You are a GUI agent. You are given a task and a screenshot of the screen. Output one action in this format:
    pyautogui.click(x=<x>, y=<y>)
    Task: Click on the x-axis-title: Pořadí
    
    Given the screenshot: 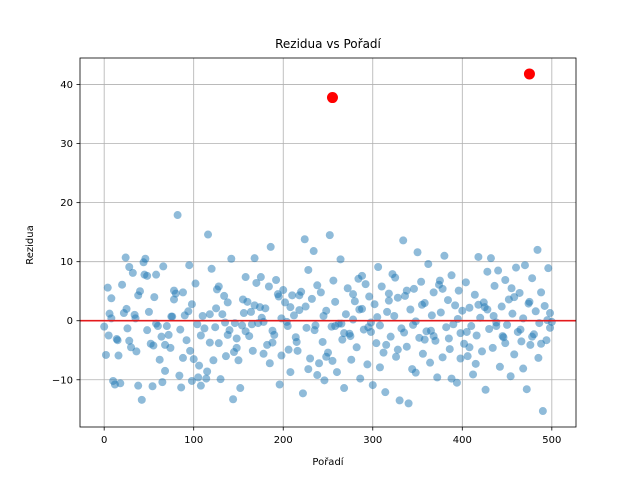 What is the action you would take?
    pyautogui.click(x=328, y=462)
    